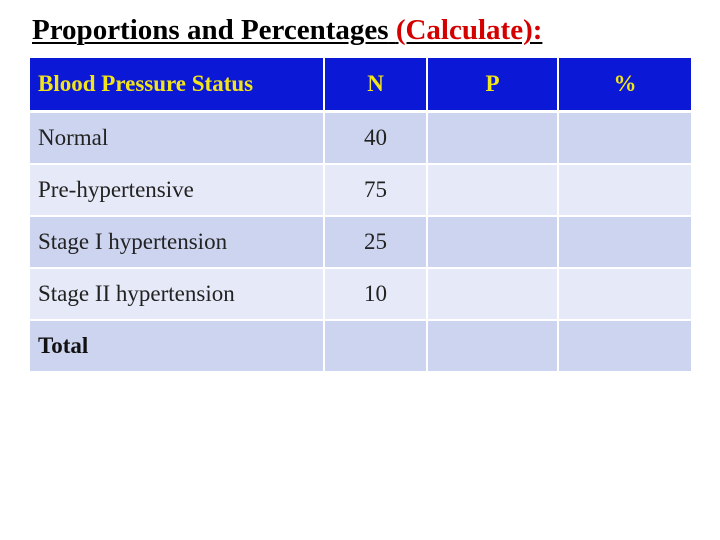 The width and height of the screenshot is (720, 540). I want to click on table-header-row: Blood Pressure Status N P %, so click(360, 85).